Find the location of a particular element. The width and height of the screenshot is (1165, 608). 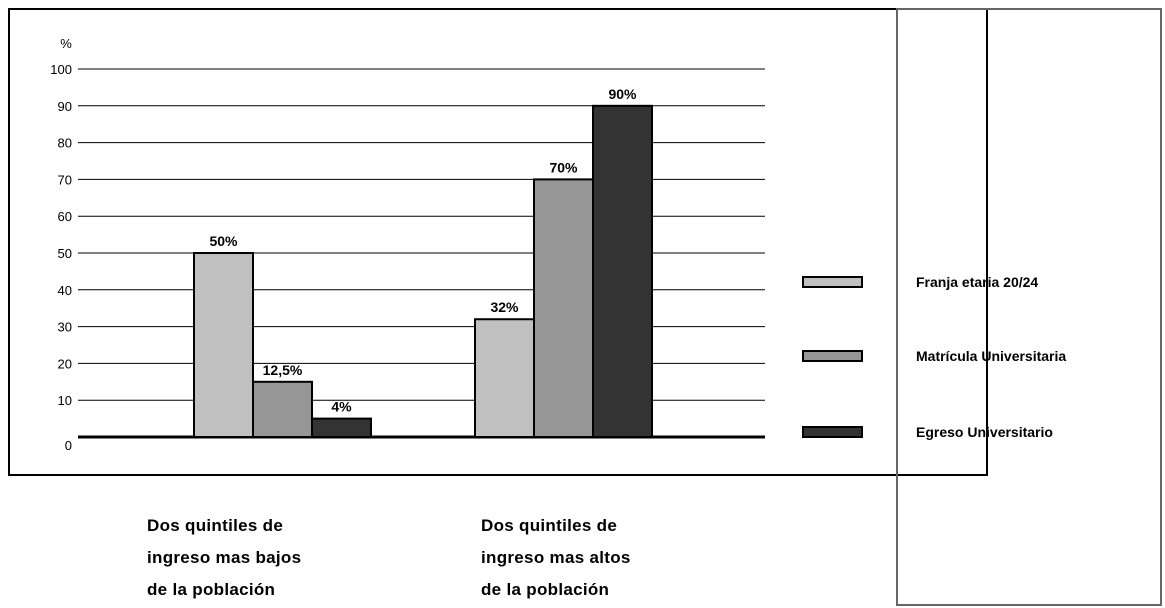

y-tick-label-90: 90 is located at coordinates (65, 106).